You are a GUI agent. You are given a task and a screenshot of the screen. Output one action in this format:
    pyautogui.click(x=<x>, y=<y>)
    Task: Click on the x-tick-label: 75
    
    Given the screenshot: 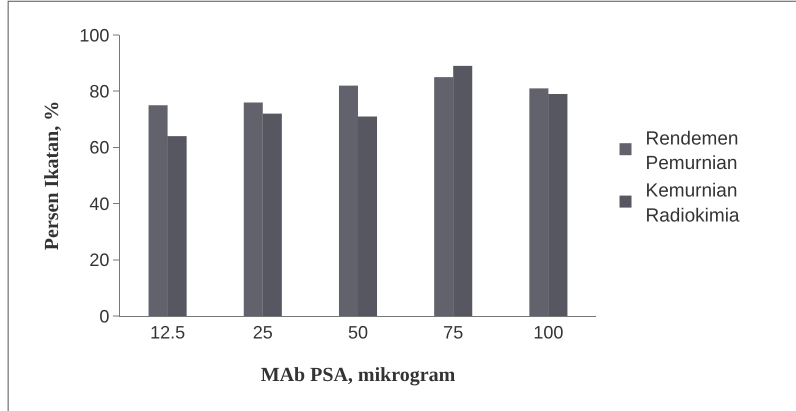 What is the action you would take?
    pyautogui.click(x=453, y=332)
    